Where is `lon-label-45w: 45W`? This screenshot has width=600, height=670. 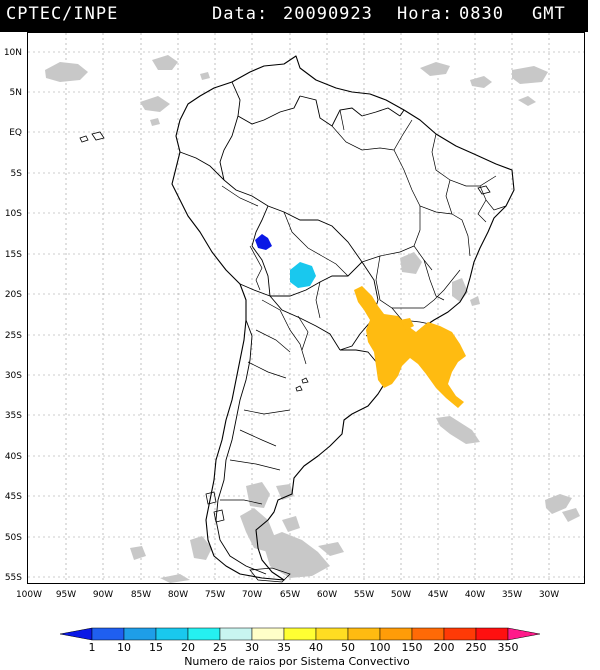 lon-label-45w: 45W is located at coordinates (438, 595).